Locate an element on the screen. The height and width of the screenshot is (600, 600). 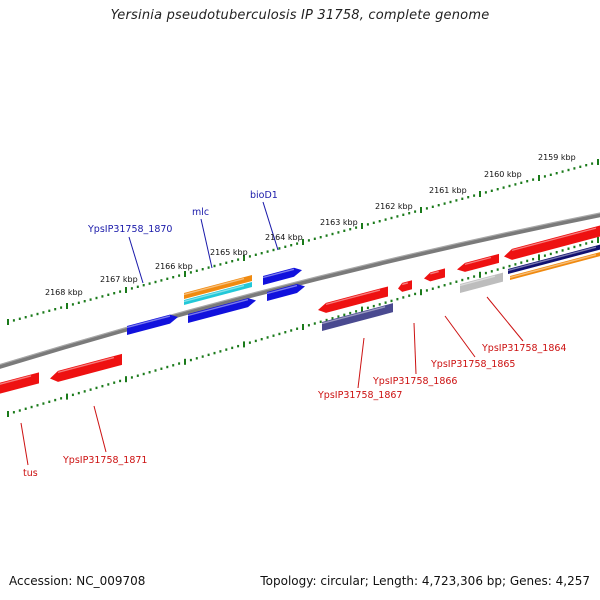
gene-1864-grey-track is located at coordinates (481, 282).